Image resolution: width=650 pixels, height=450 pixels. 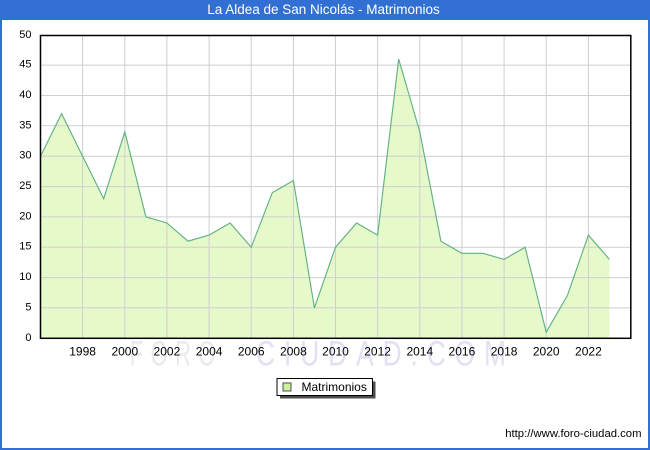 I want to click on svg-text: 25, so click(x=25, y=186).